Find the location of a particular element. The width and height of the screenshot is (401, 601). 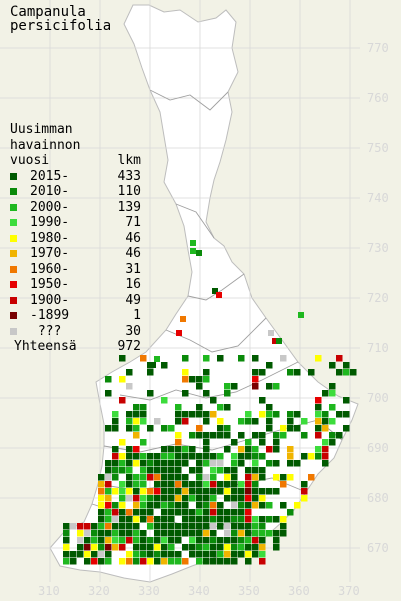

legend-period-count: 139 is located at coordinates (129, 207).